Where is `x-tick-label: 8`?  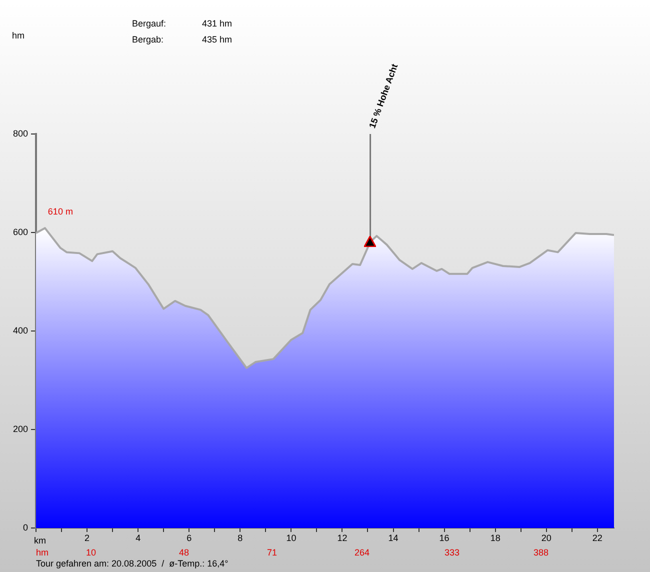 x-tick-label: 8 is located at coordinates (240, 537).